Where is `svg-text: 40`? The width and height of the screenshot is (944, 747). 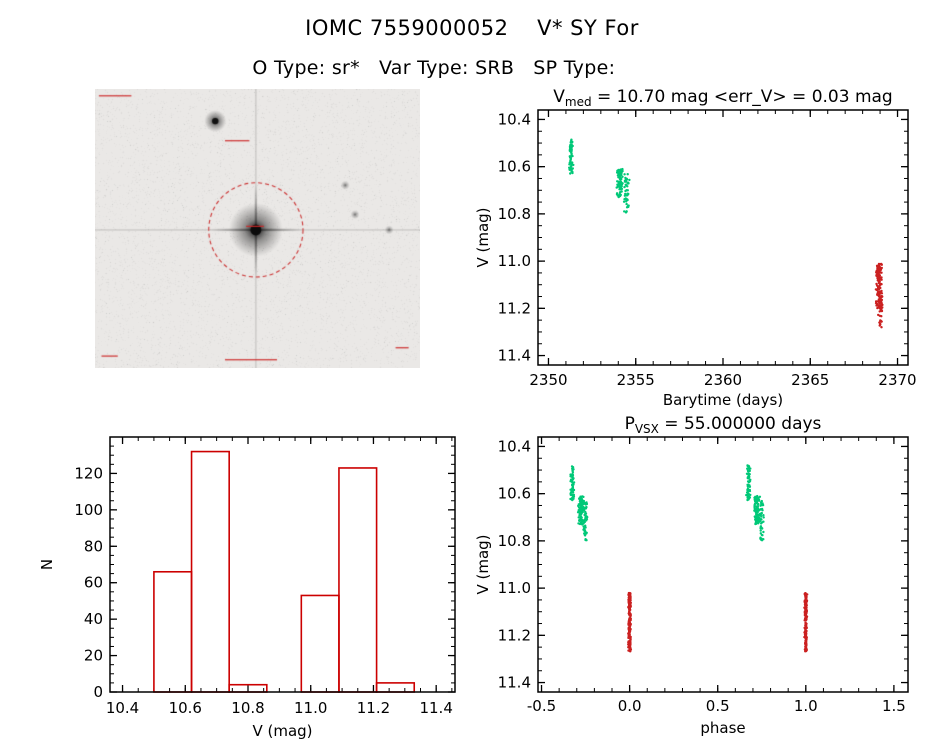
svg-text: 40 is located at coordinates (93, 619).